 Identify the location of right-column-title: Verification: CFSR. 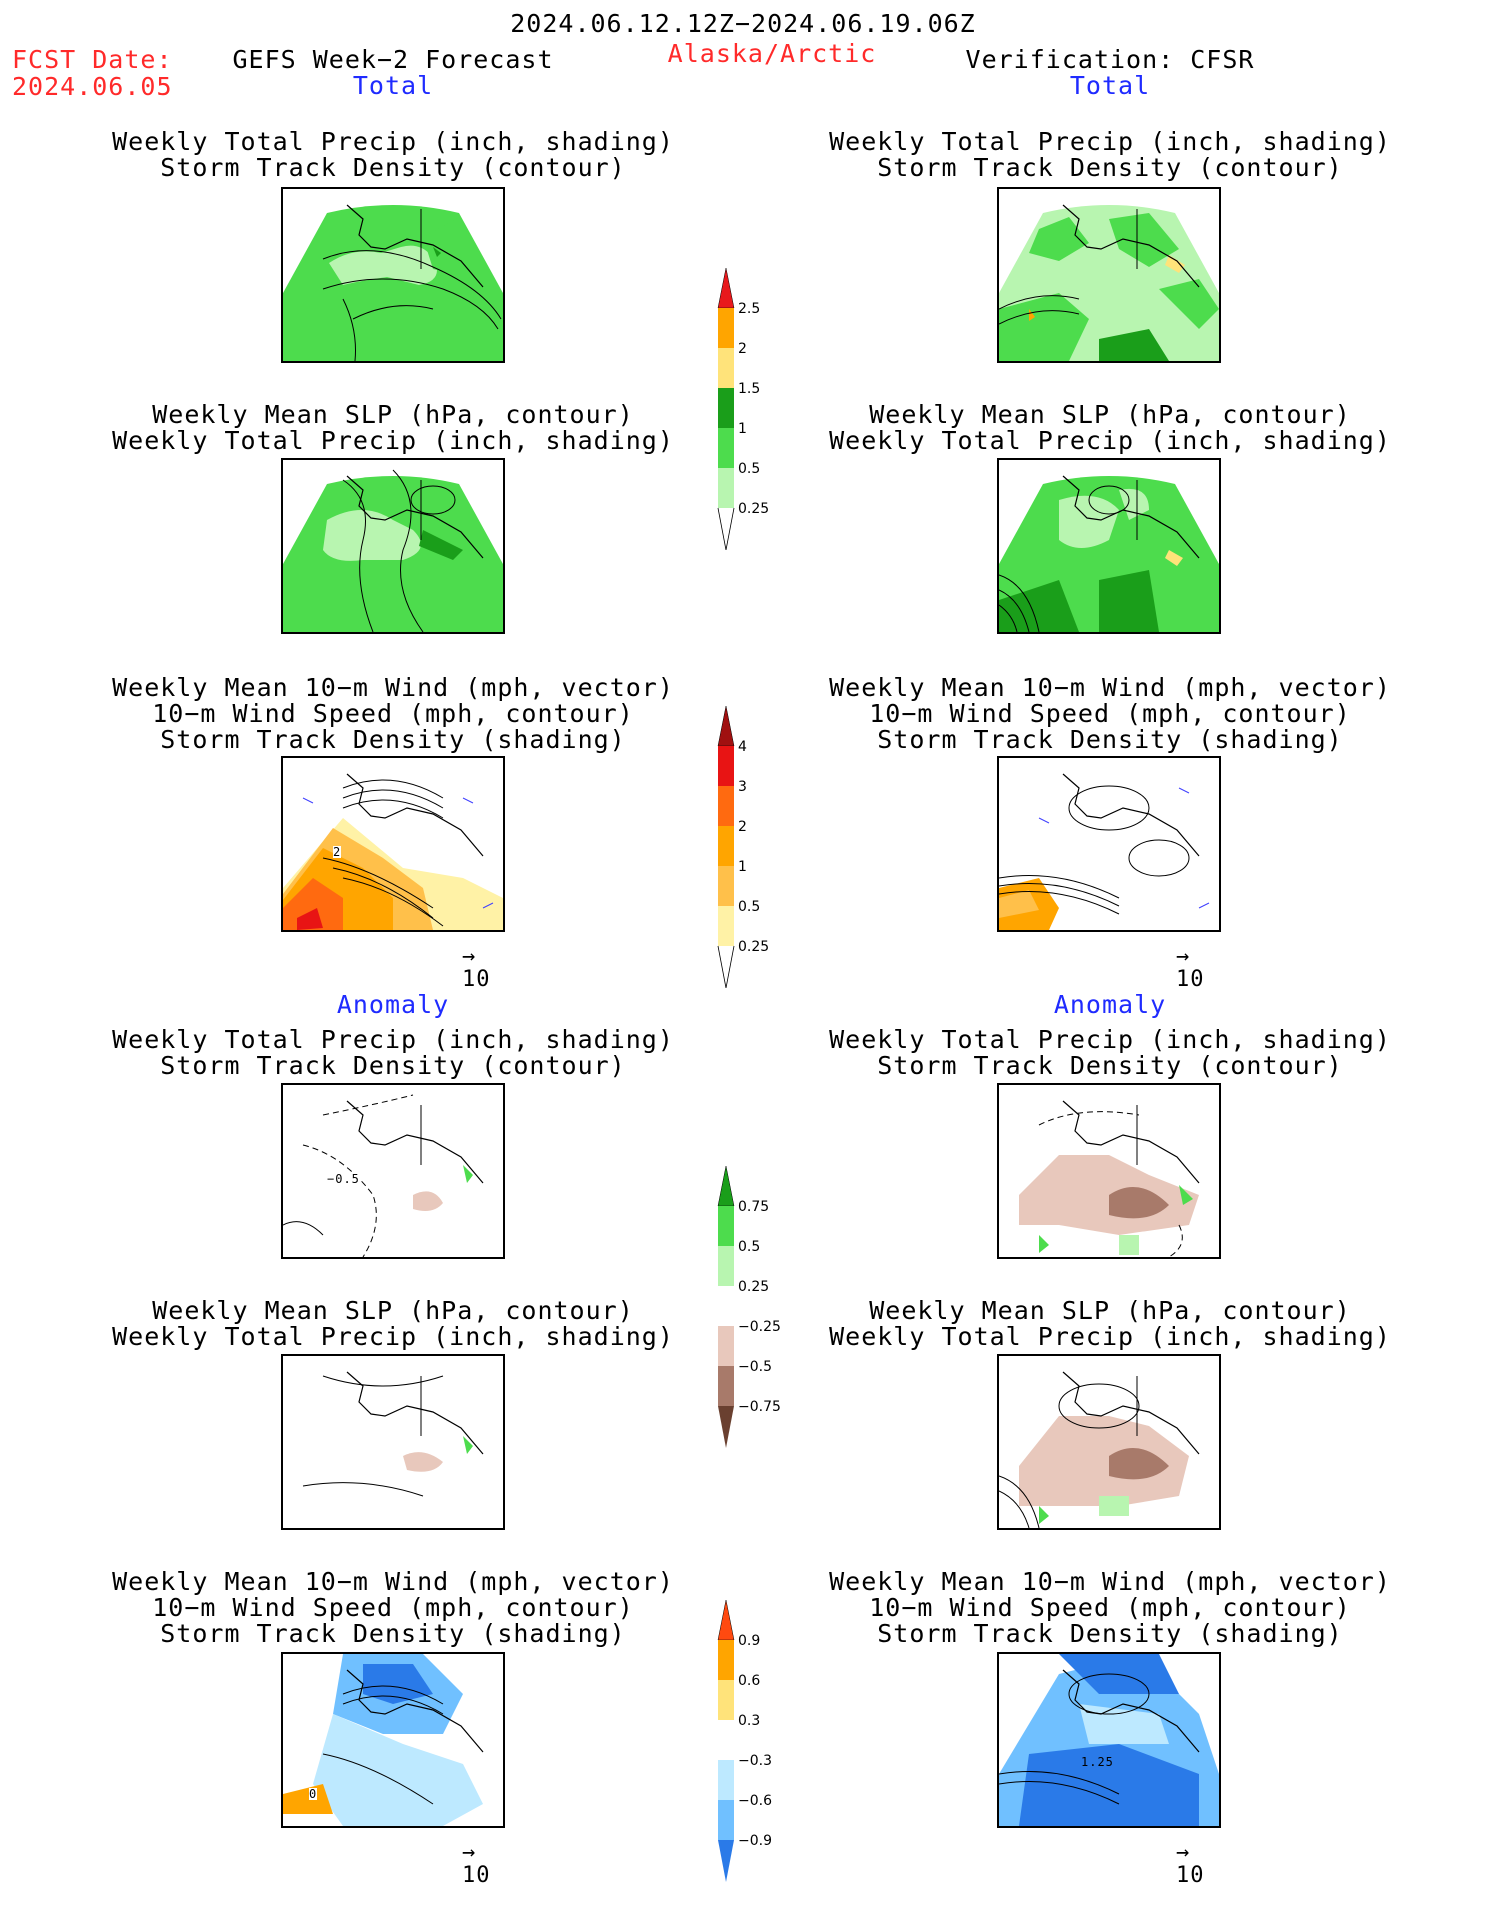
(1110, 59).